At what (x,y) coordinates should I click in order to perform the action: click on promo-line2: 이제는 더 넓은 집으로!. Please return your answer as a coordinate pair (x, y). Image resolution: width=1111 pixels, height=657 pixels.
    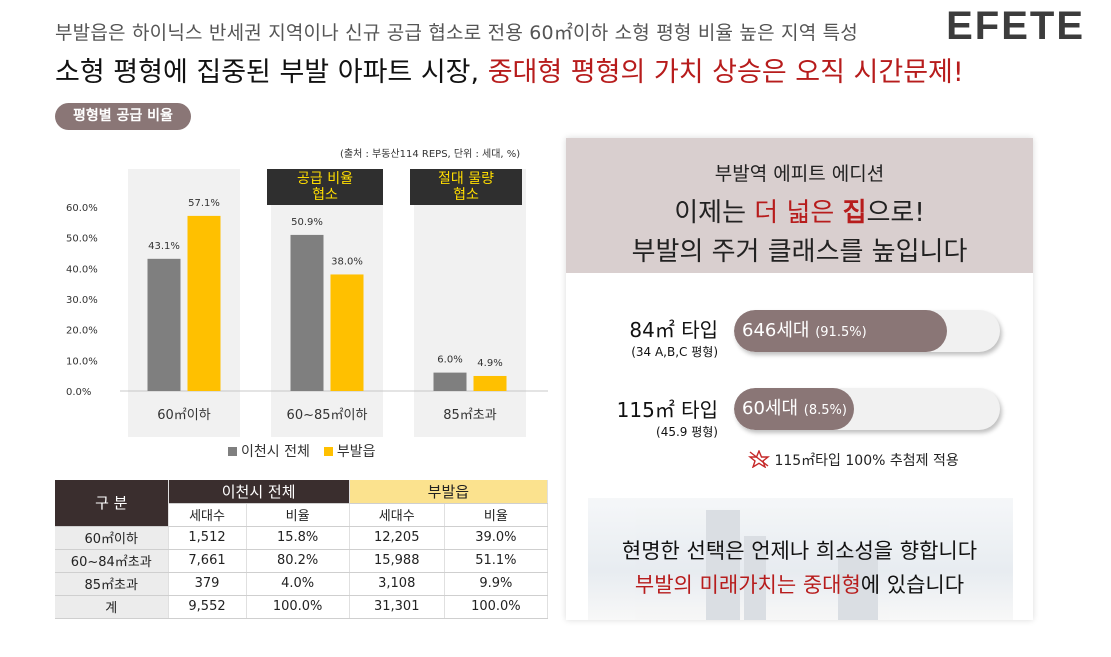
    Looking at the image, I should click on (799, 210).